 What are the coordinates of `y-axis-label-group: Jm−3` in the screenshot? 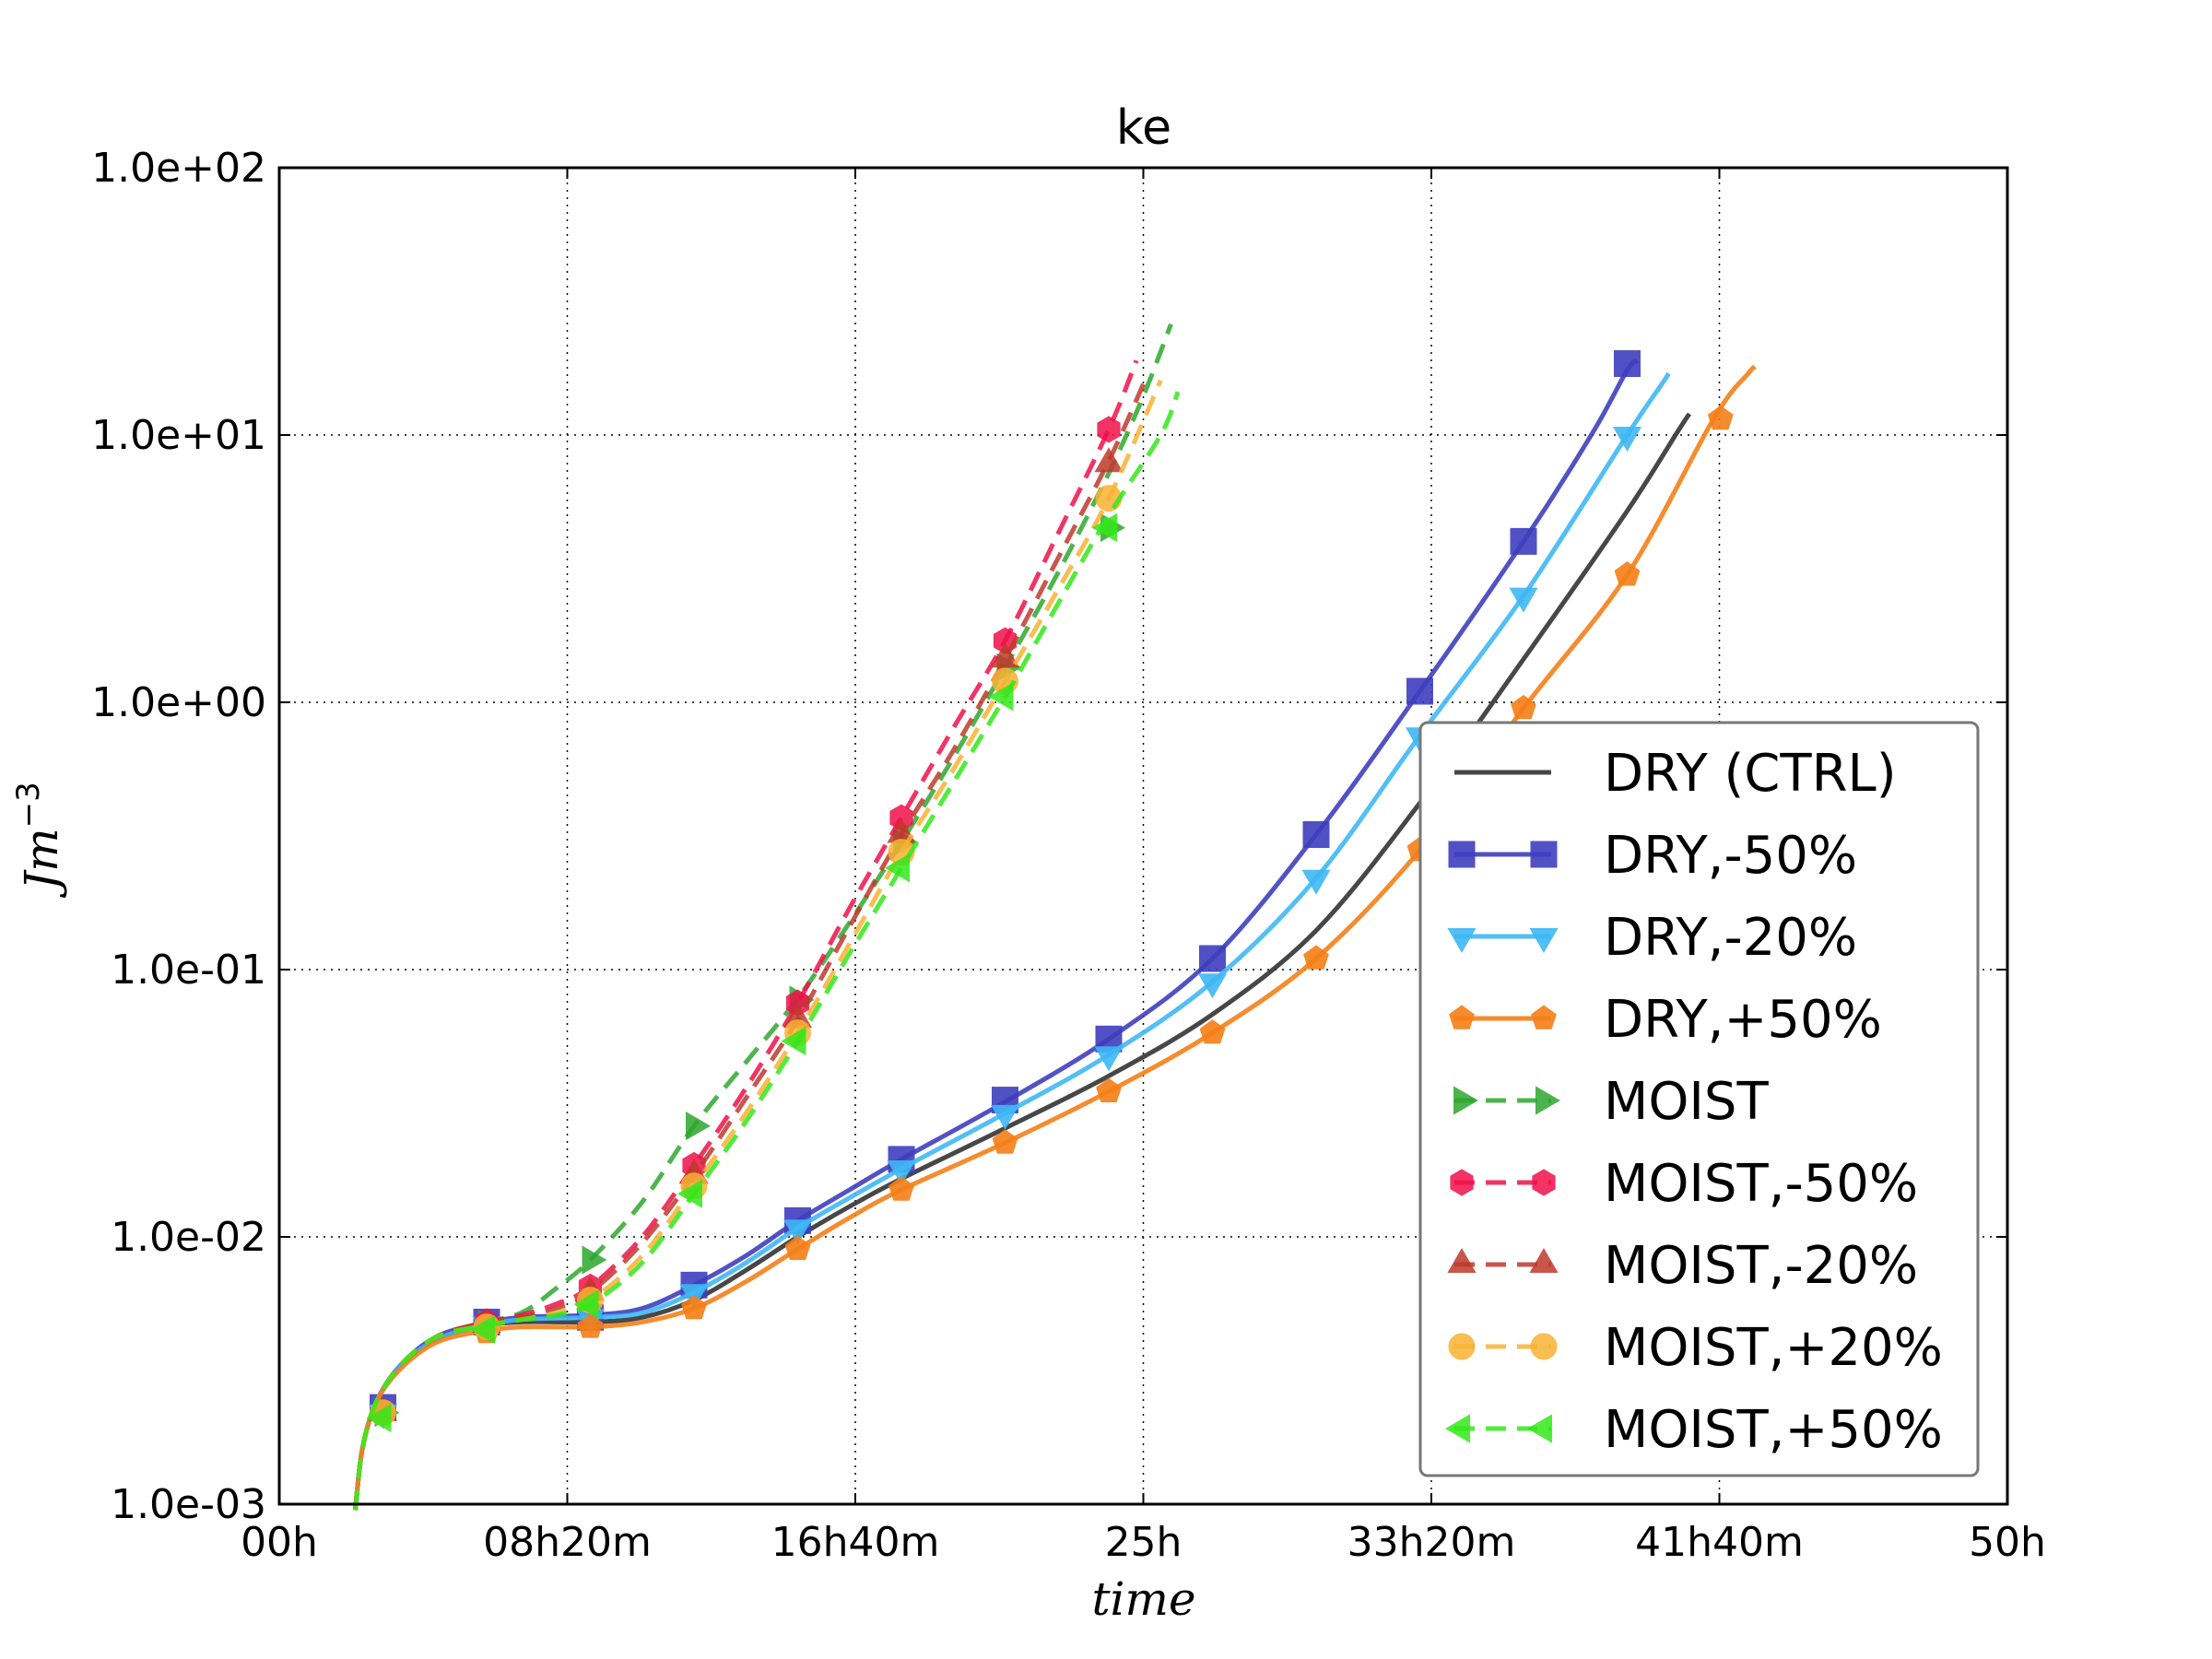 It's located at (39, 840).